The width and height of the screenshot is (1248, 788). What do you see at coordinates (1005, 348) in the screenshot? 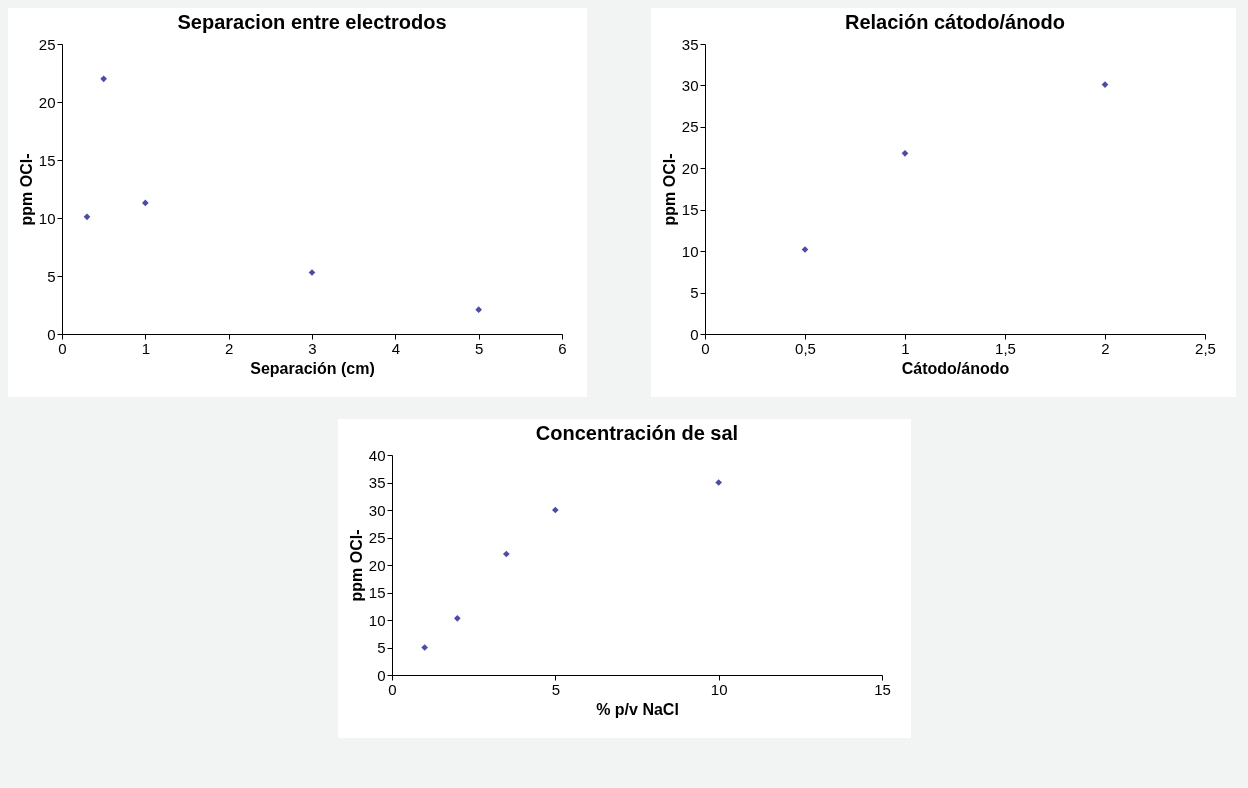
I see `x-tick-label: 1,5` at bounding box center [1005, 348].